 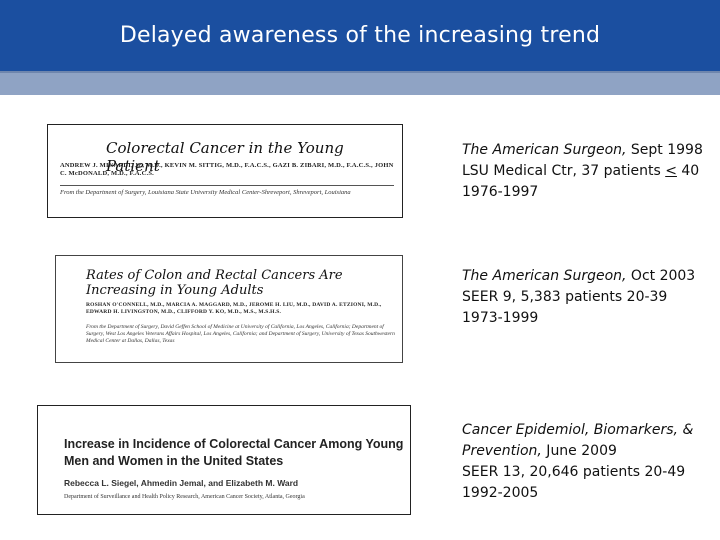 I want to click on citation-date: June 2009, so click(x=579, y=451).